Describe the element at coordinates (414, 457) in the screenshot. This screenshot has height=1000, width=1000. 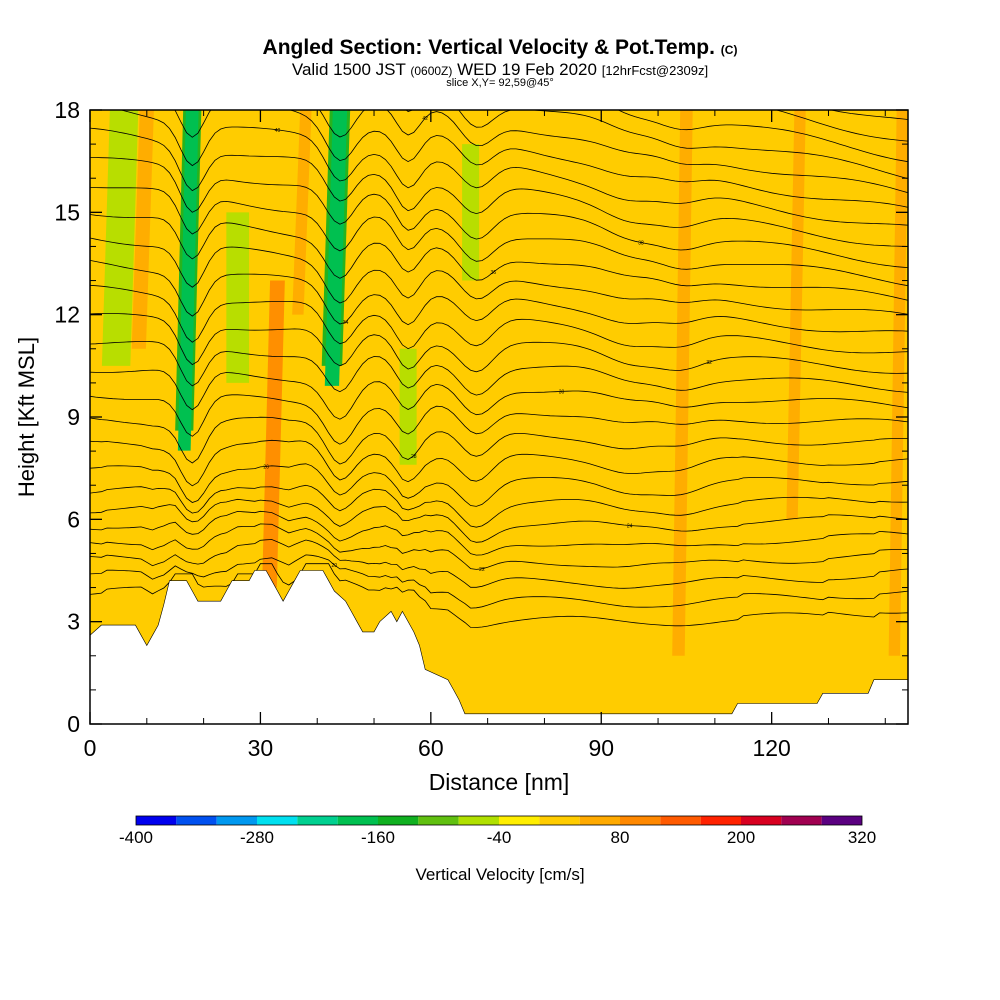
I see `isentrope-label: 28` at that location.